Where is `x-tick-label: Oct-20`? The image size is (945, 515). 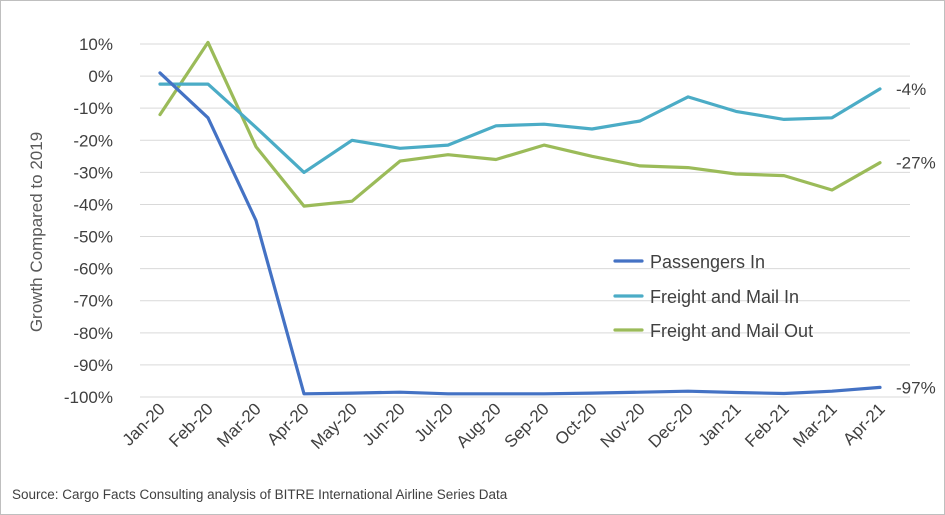
x-tick-label: Oct-20 is located at coordinates (576, 424).